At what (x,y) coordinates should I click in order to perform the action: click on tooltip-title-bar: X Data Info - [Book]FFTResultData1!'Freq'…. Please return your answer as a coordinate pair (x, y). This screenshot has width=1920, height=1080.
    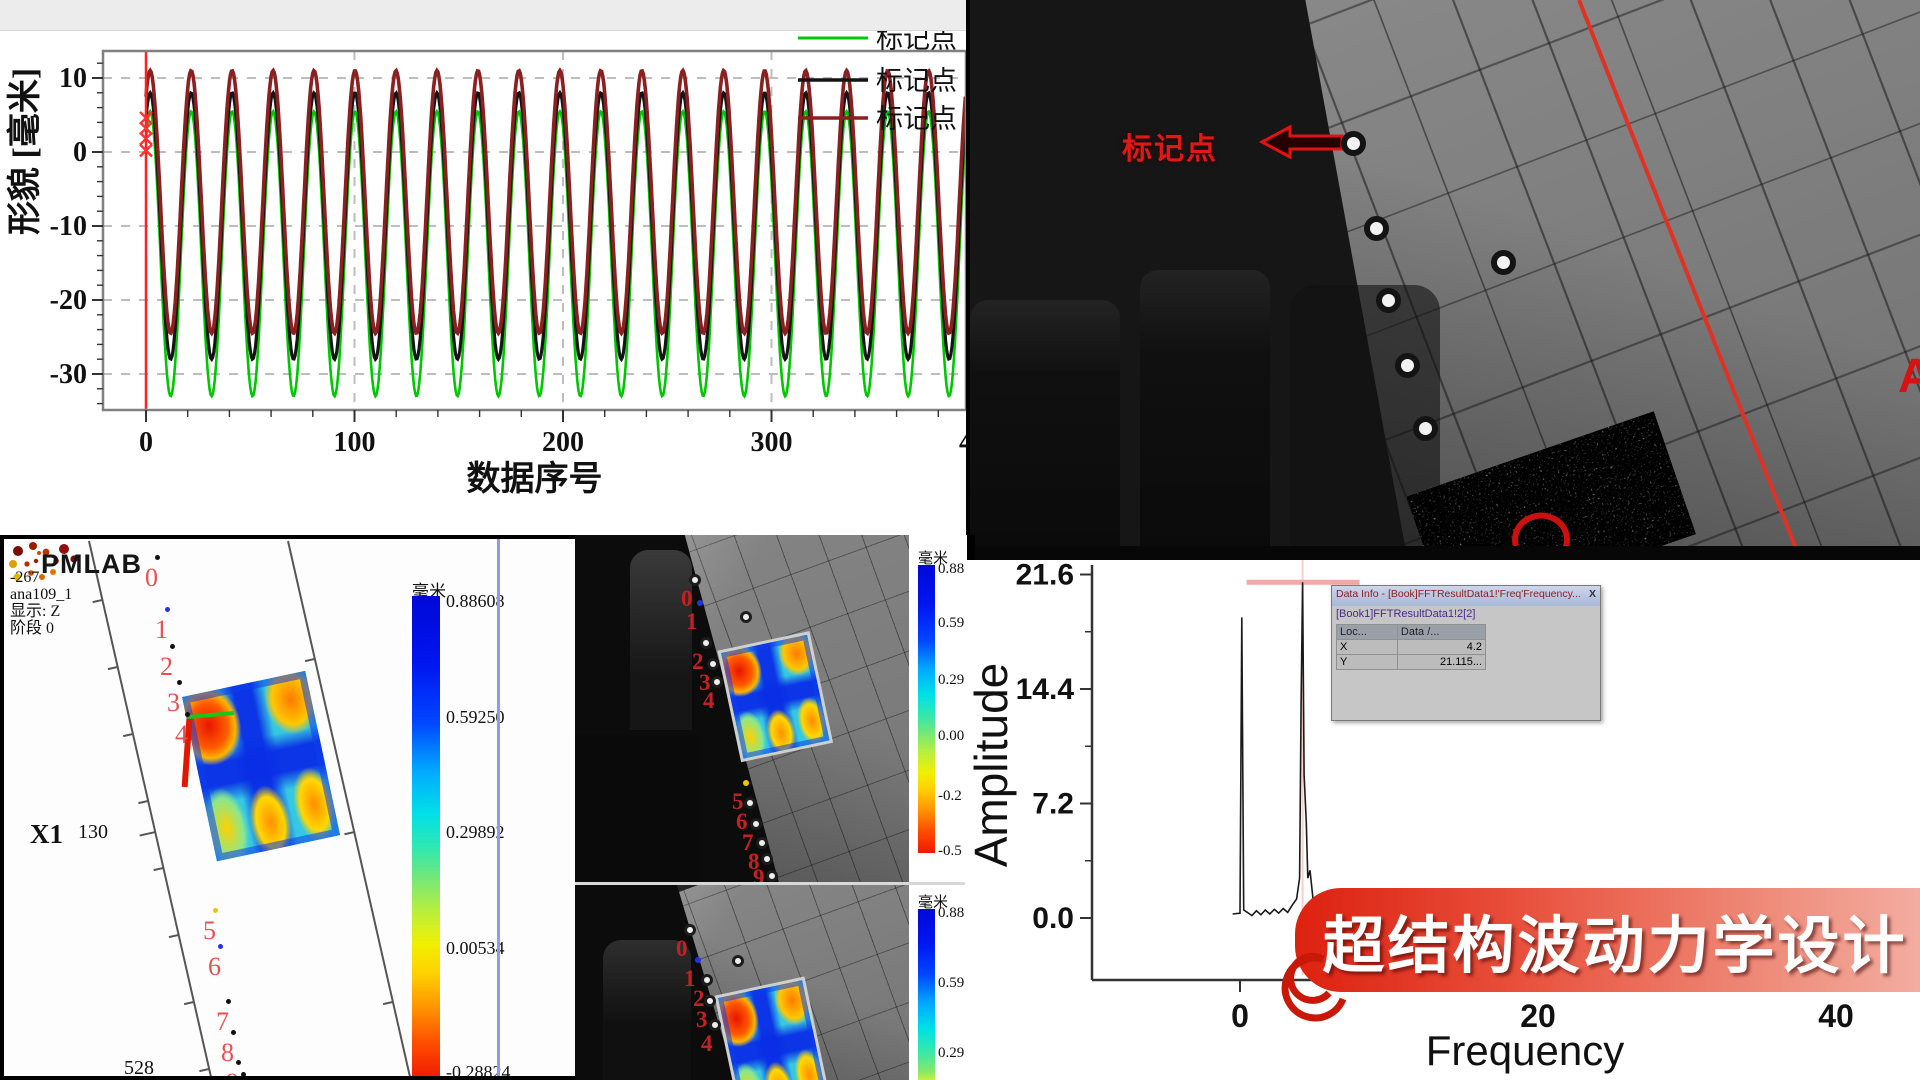
    Looking at the image, I should click on (1466, 596).